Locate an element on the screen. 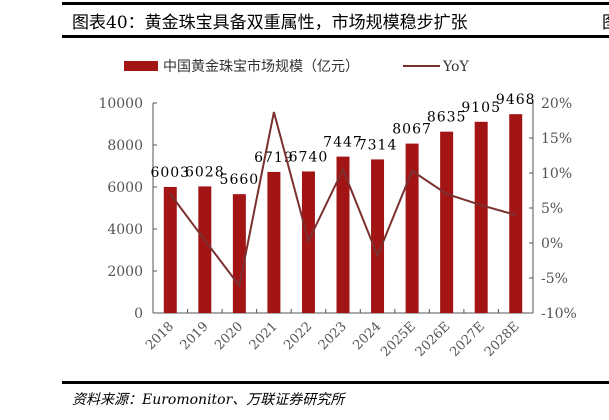 The image size is (609, 420). right-tick-label: -10% is located at coordinates (559, 314).